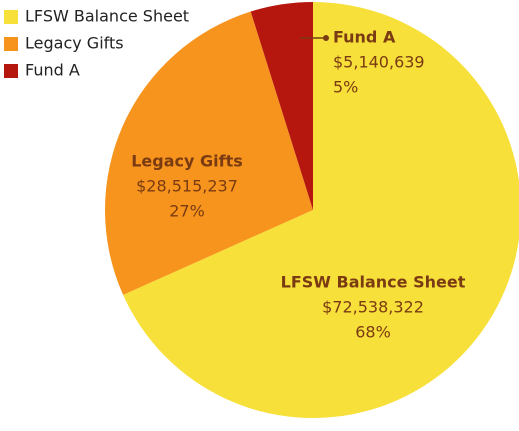 The image size is (519, 431). I want to click on leader-dot, so click(326, 38).